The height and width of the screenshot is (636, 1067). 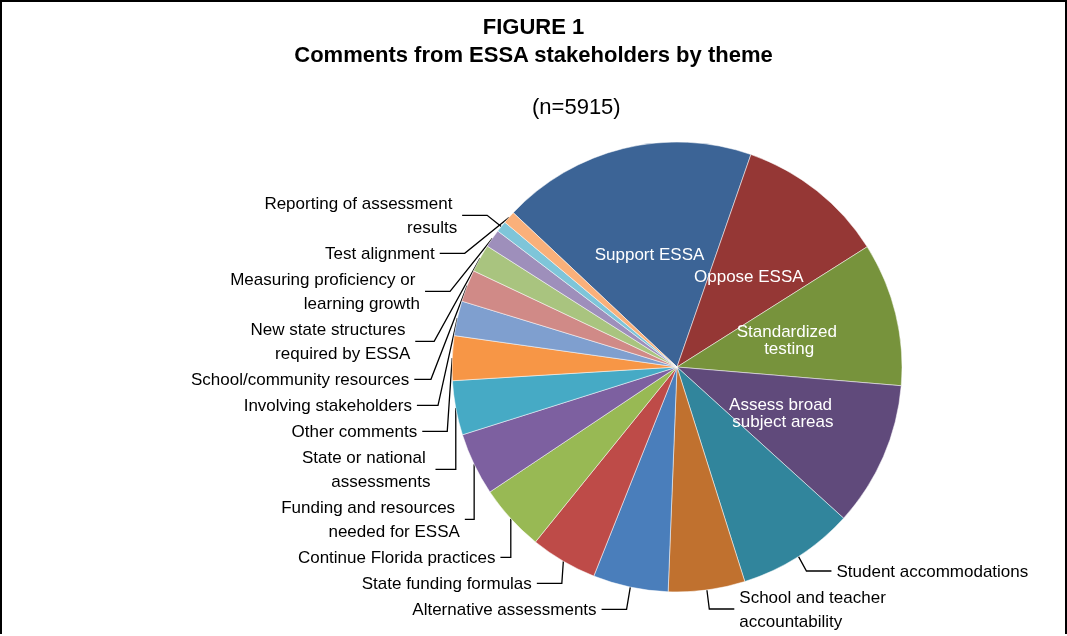 I want to click on slice-label: School/community resources, so click(x=300, y=379).